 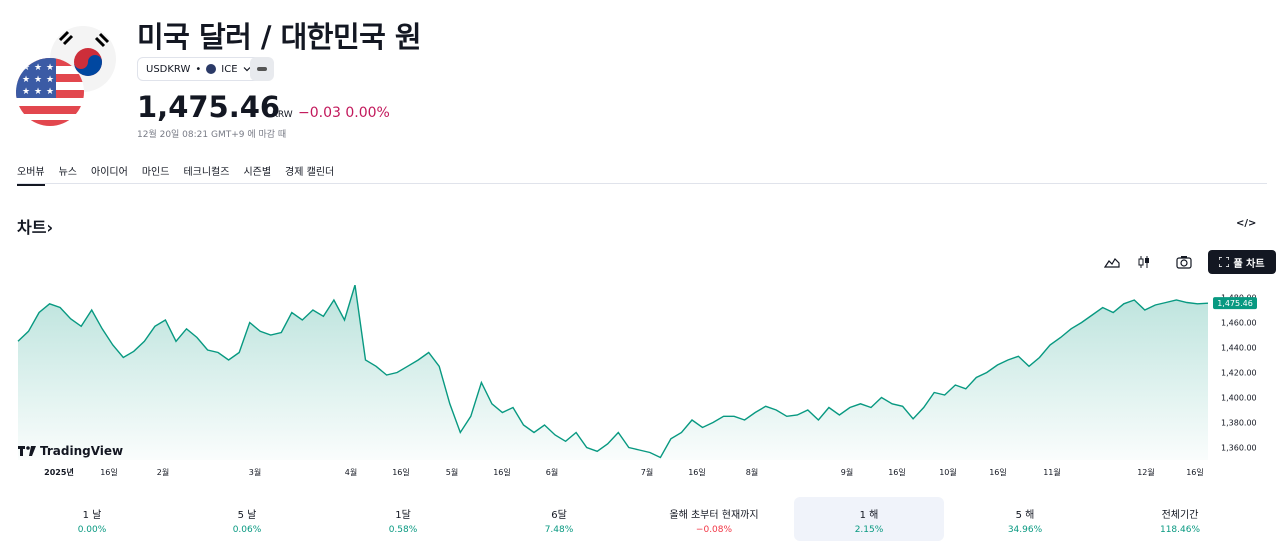 I want to click on current-price: 1,475.46, so click(x=209, y=107).